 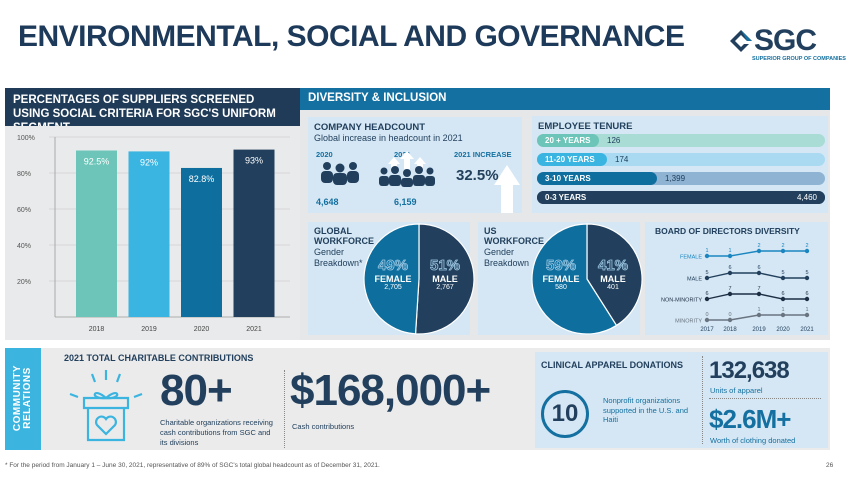 What do you see at coordinates (681, 197) in the screenshot?
I see `tenure-row: 0-3 YEARS 4,460` at bounding box center [681, 197].